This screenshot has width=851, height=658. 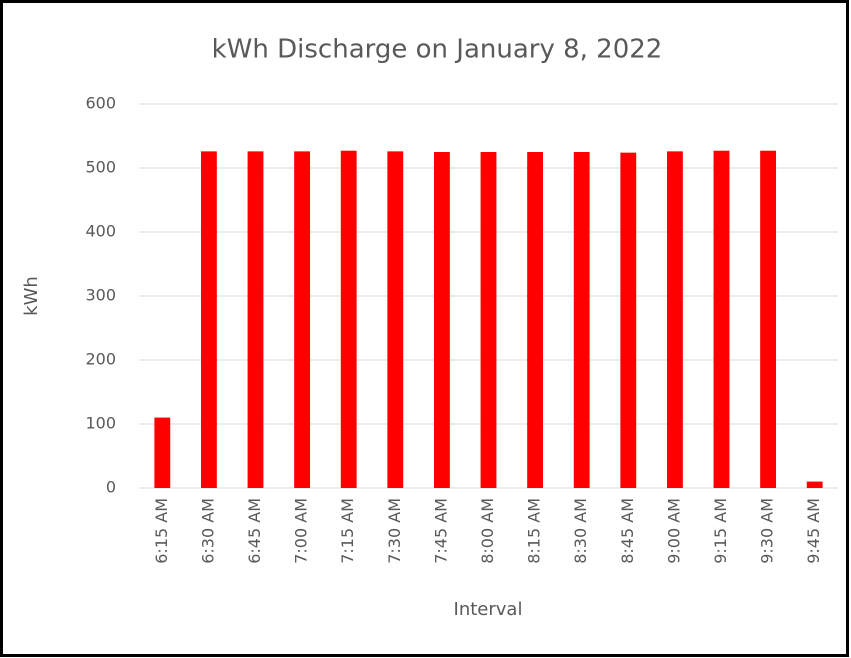 What do you see at coordinates (673, 531) in the screenshot?
I see `x-tick-label: 9:00 AM` at bounding box center [673, 531].